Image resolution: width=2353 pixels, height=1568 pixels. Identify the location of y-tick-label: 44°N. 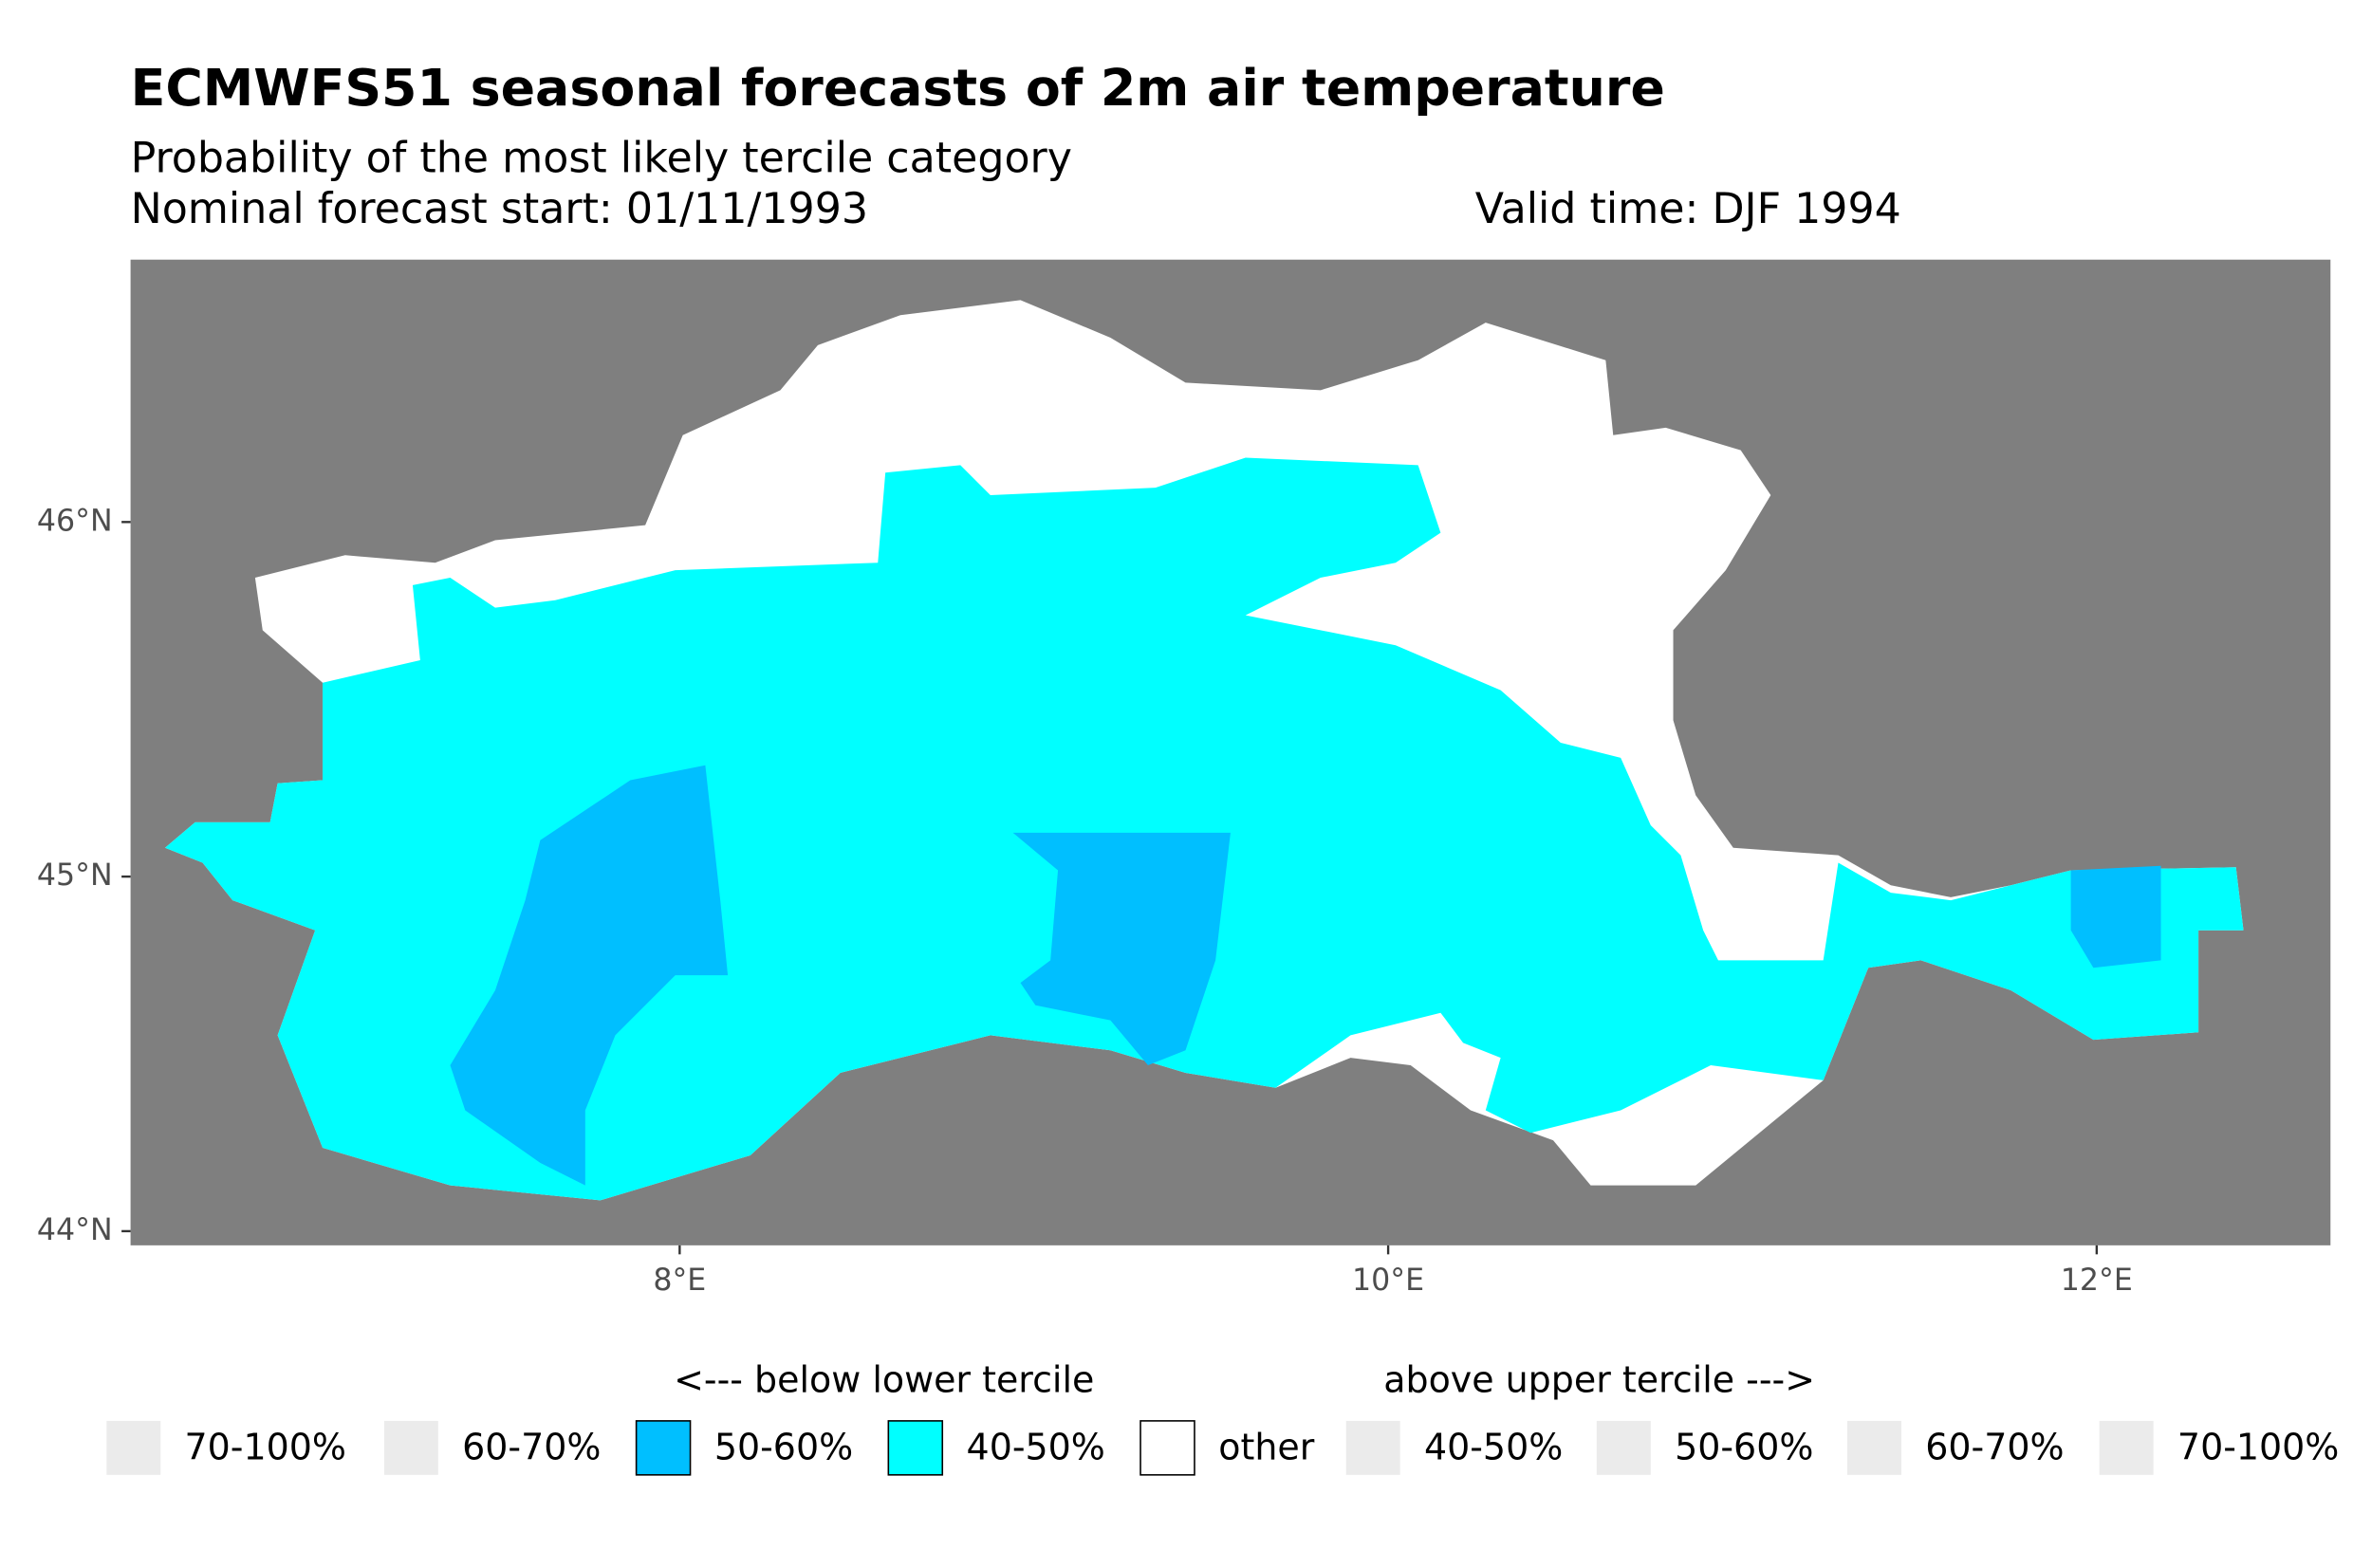
(75, 1230).